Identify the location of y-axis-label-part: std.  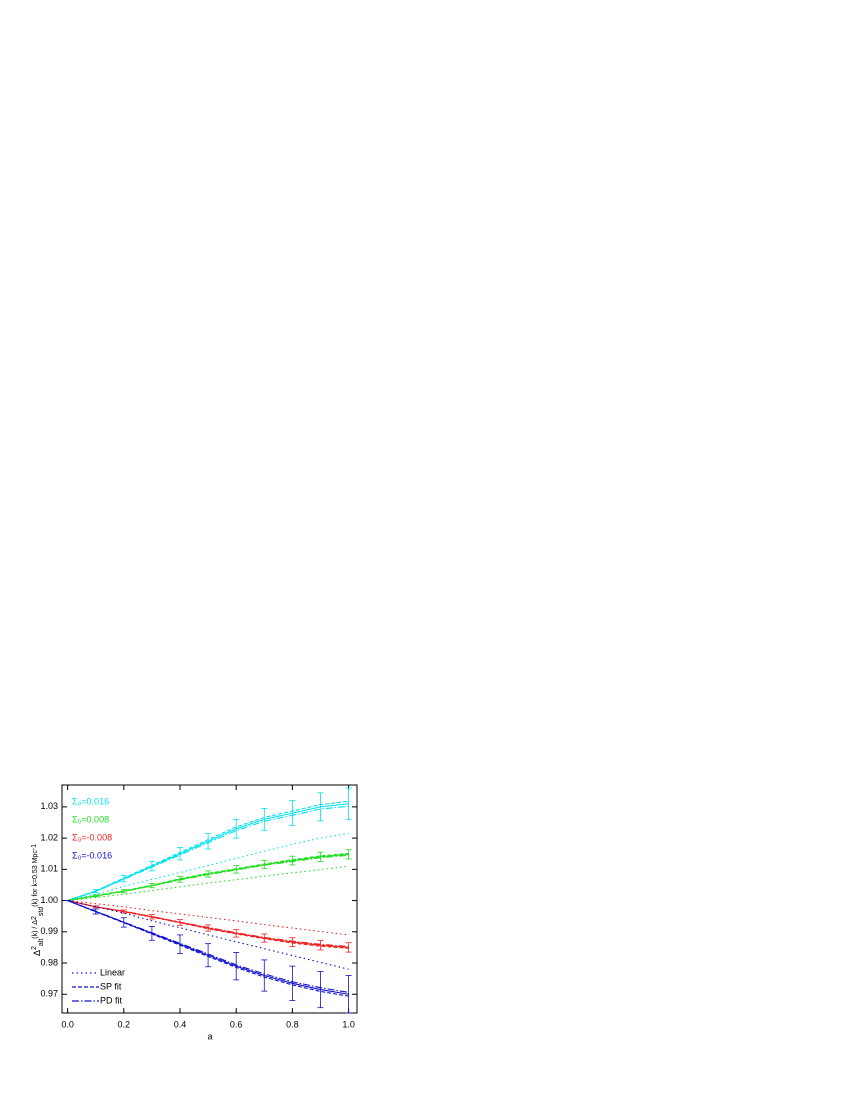
(41, 911).